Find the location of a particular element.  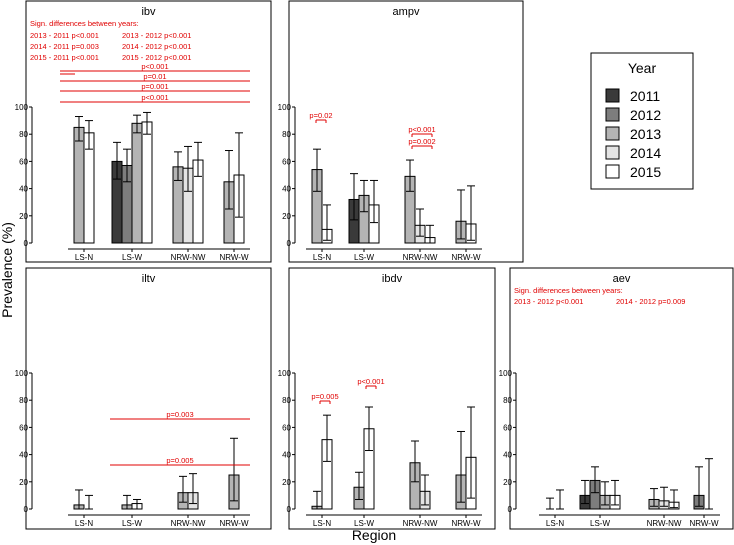

sig-note: 2013 - 2011 p<0.001 is located at coordinates (64, 35).